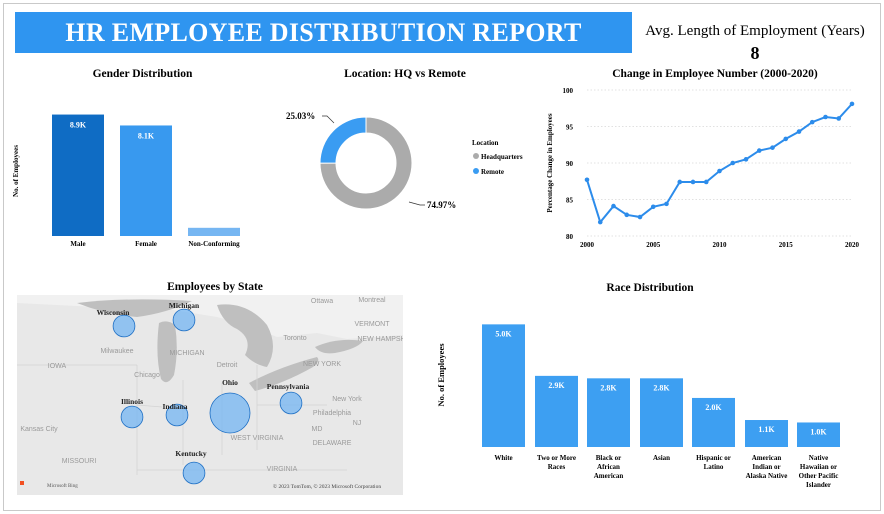 The image size is (884, 514). Describe the element at coordinates (755, 31) in the screenshot. I see `avg-length-label: Avg. Length of Employment (Years)` at that location.